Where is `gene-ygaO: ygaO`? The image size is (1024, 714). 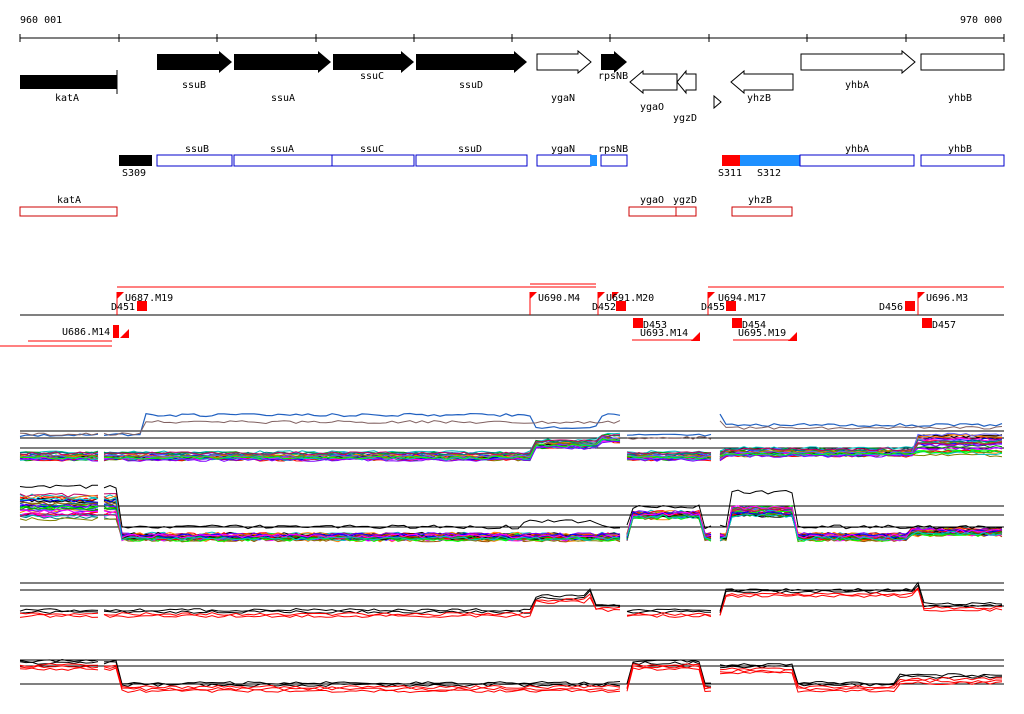
gene-ygaO: ygaO is located at coordinates (653, 91).